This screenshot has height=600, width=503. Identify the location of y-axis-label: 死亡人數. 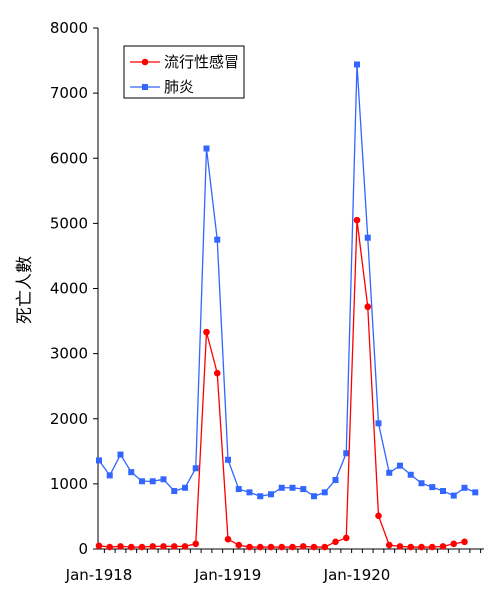
(25, 290).